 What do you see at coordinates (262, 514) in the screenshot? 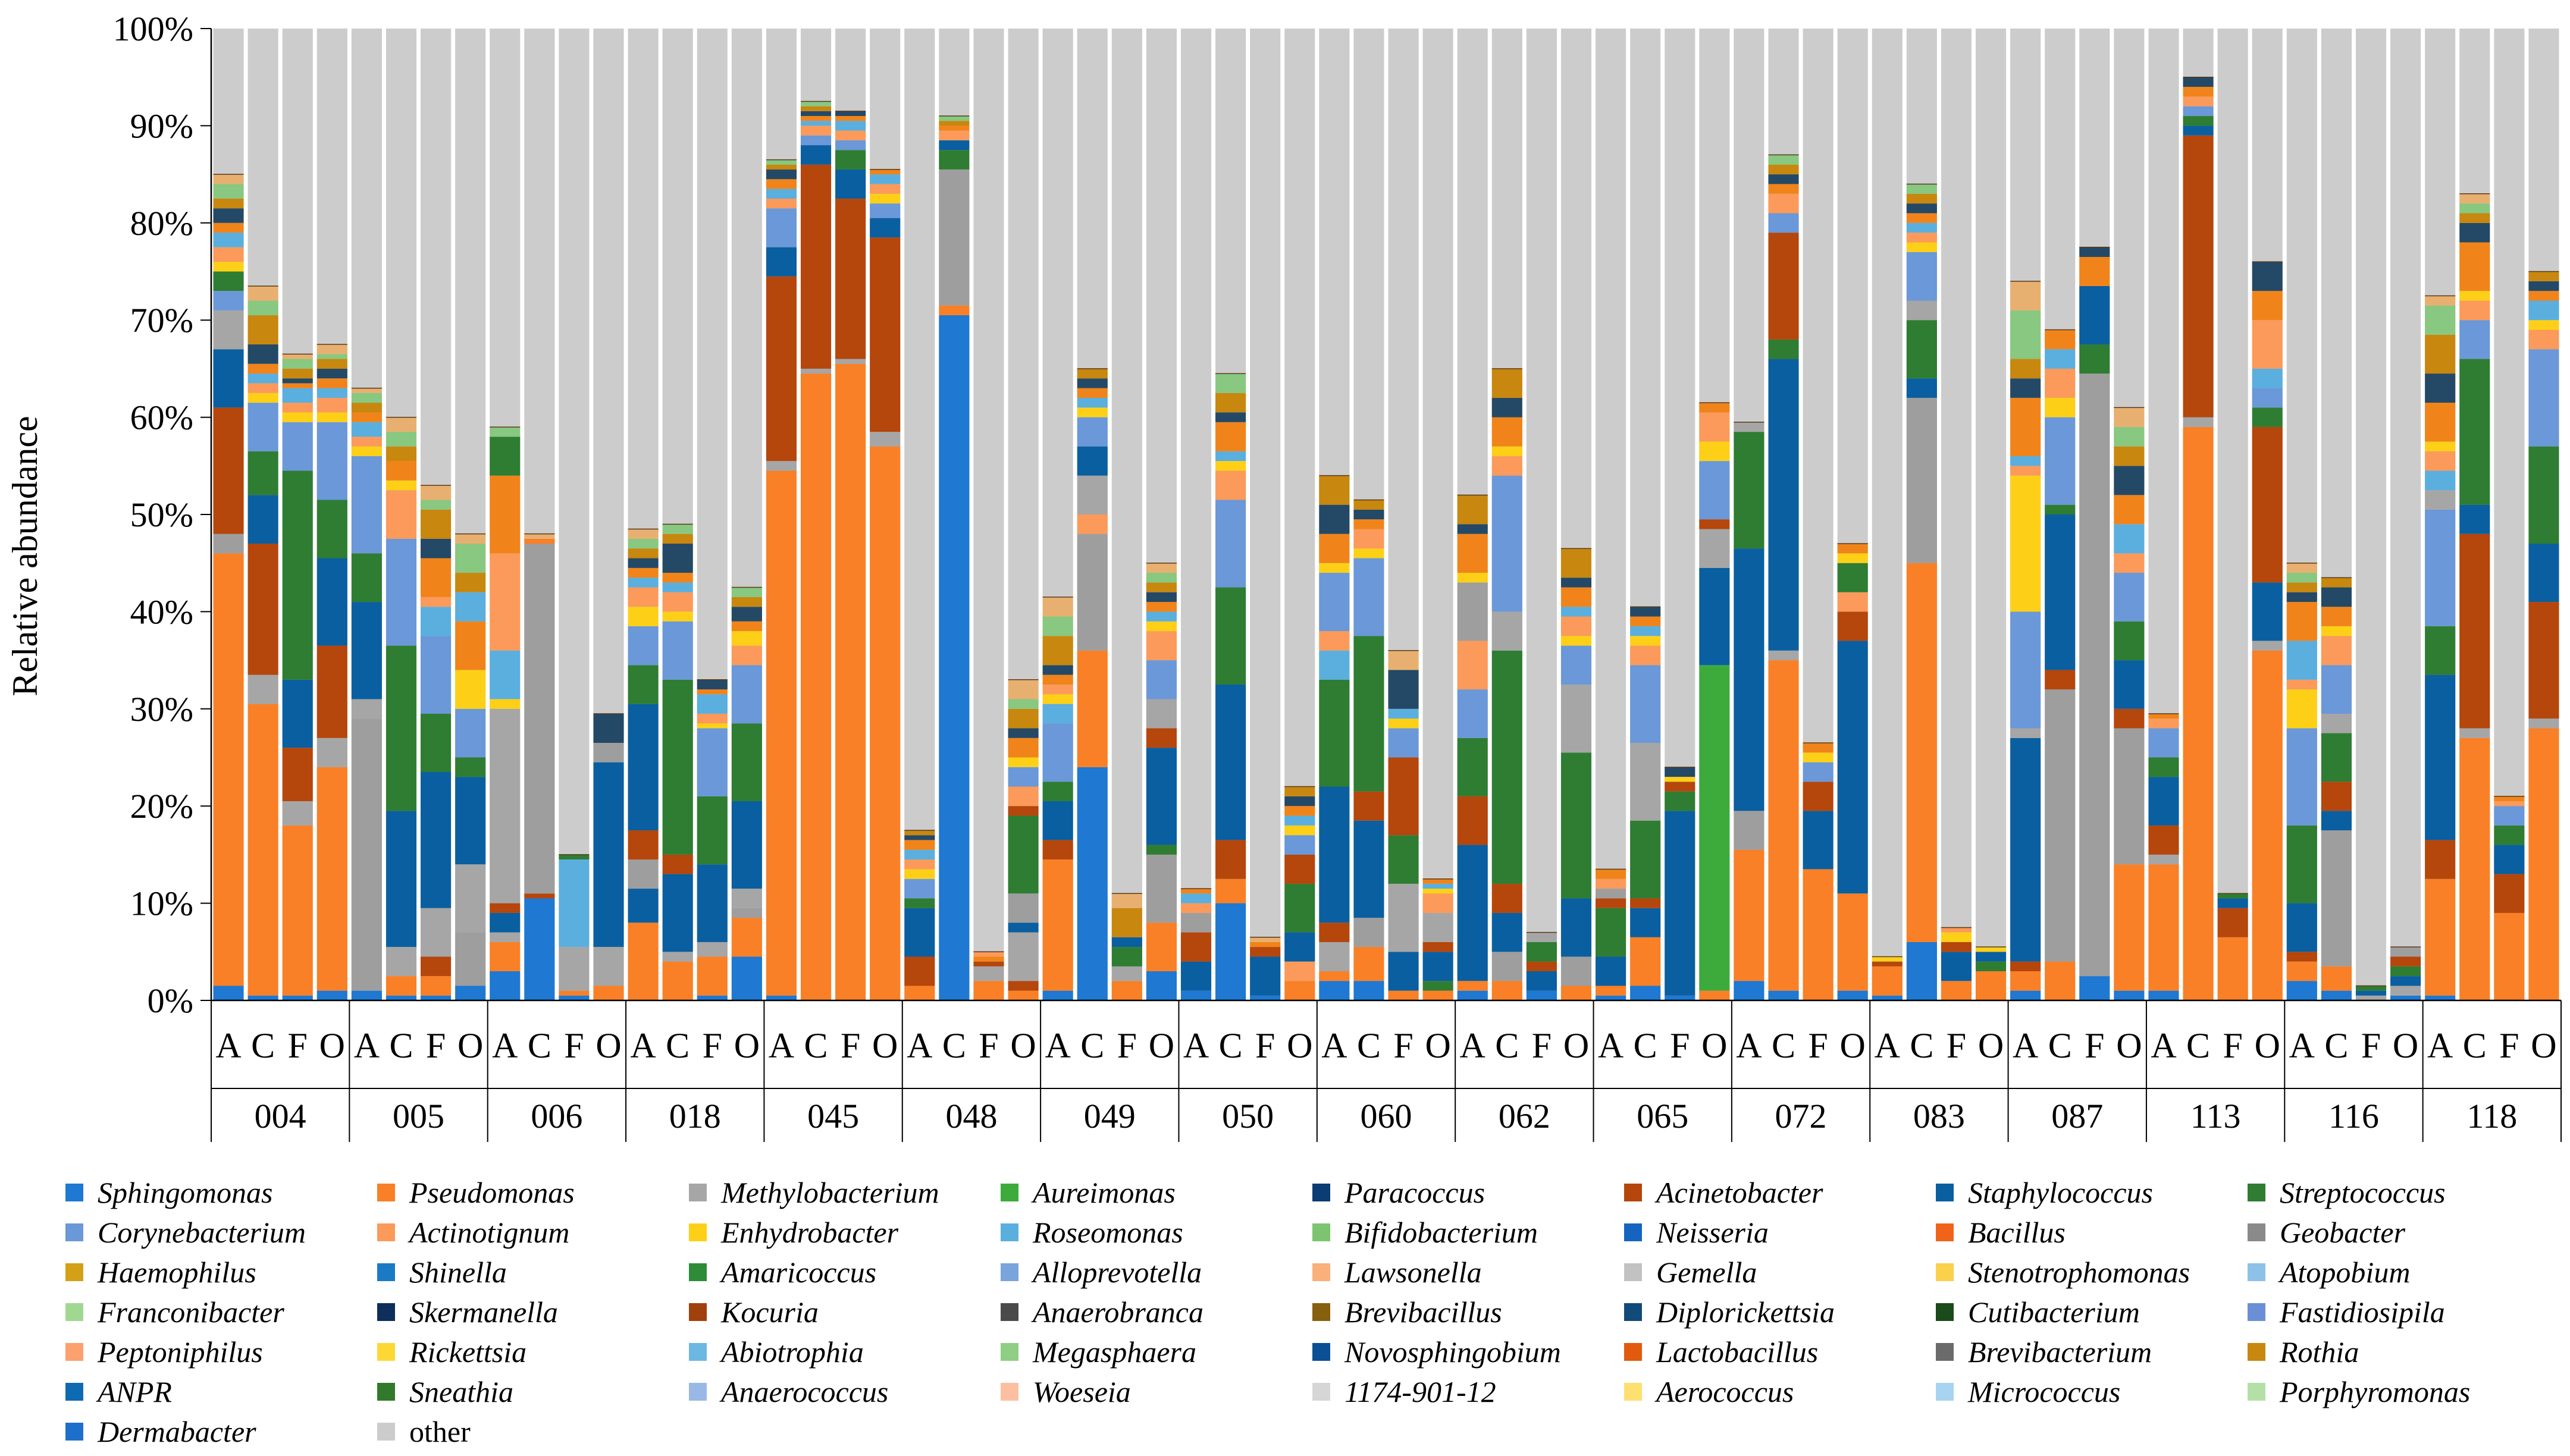
I see `bar-004-C` at bounding box center [262, 514].